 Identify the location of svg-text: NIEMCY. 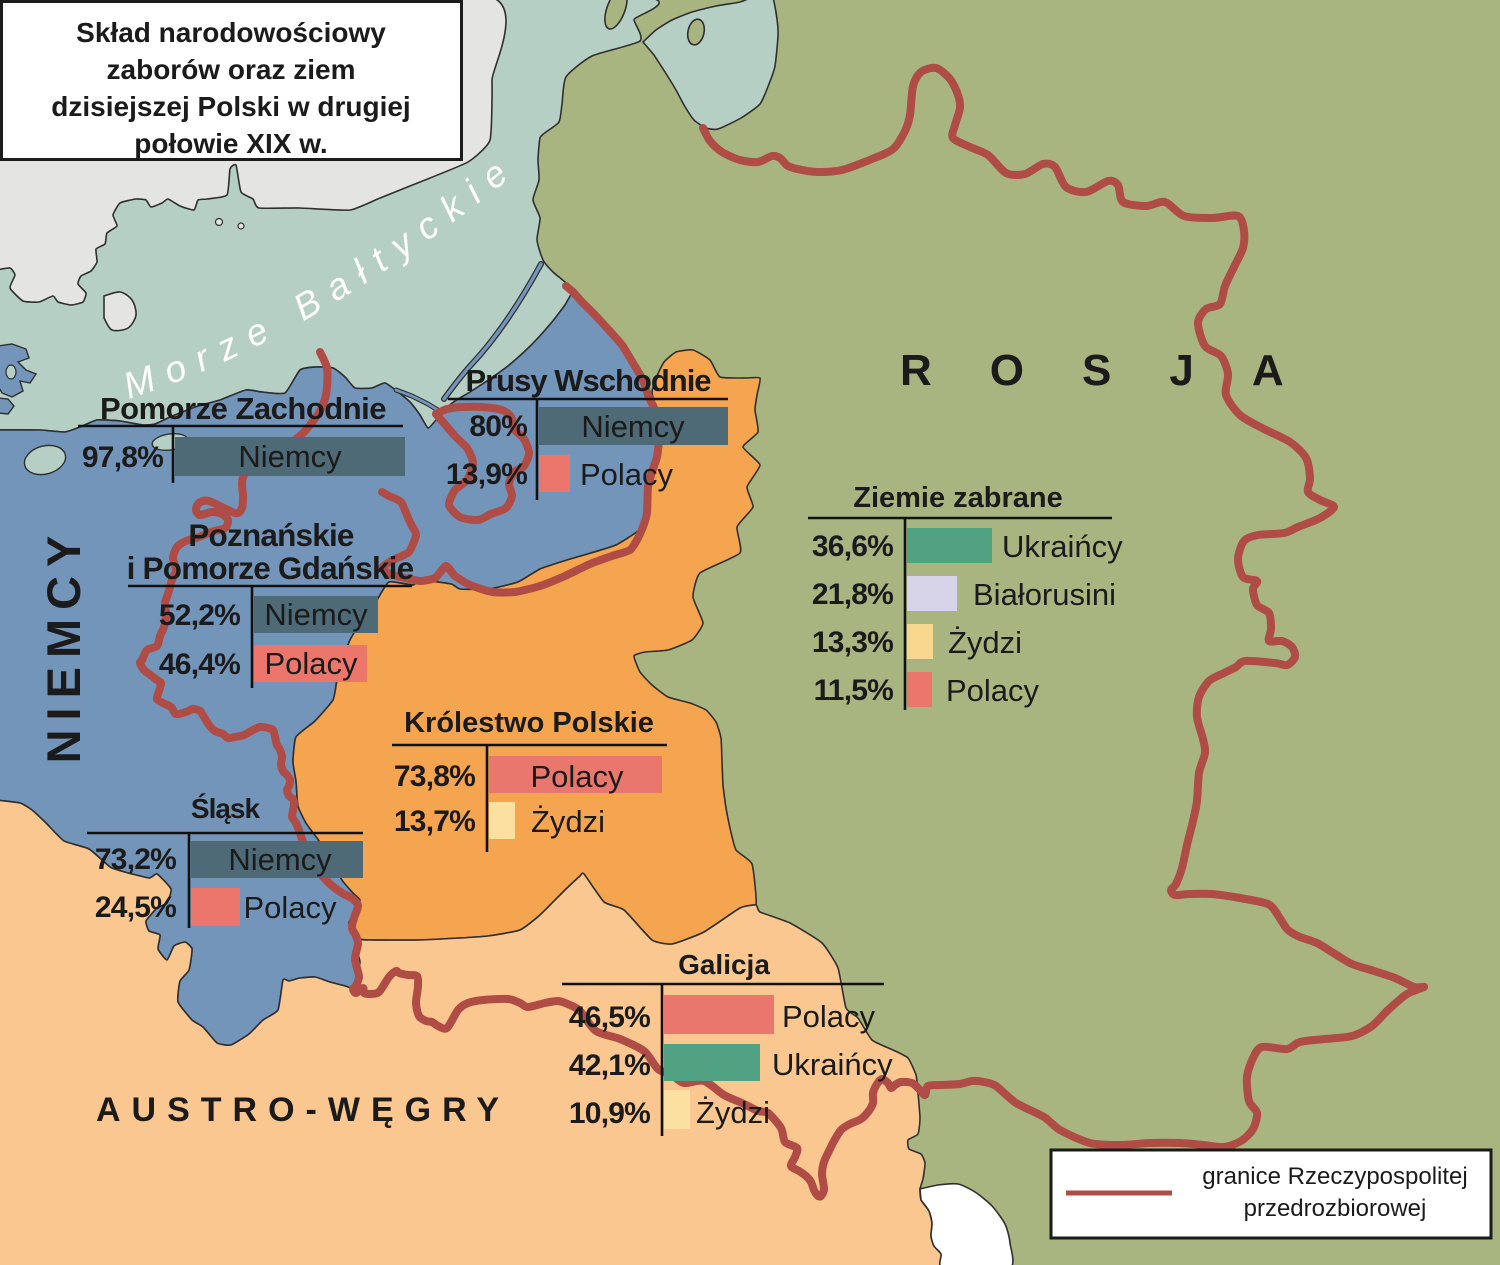
(63, 645).